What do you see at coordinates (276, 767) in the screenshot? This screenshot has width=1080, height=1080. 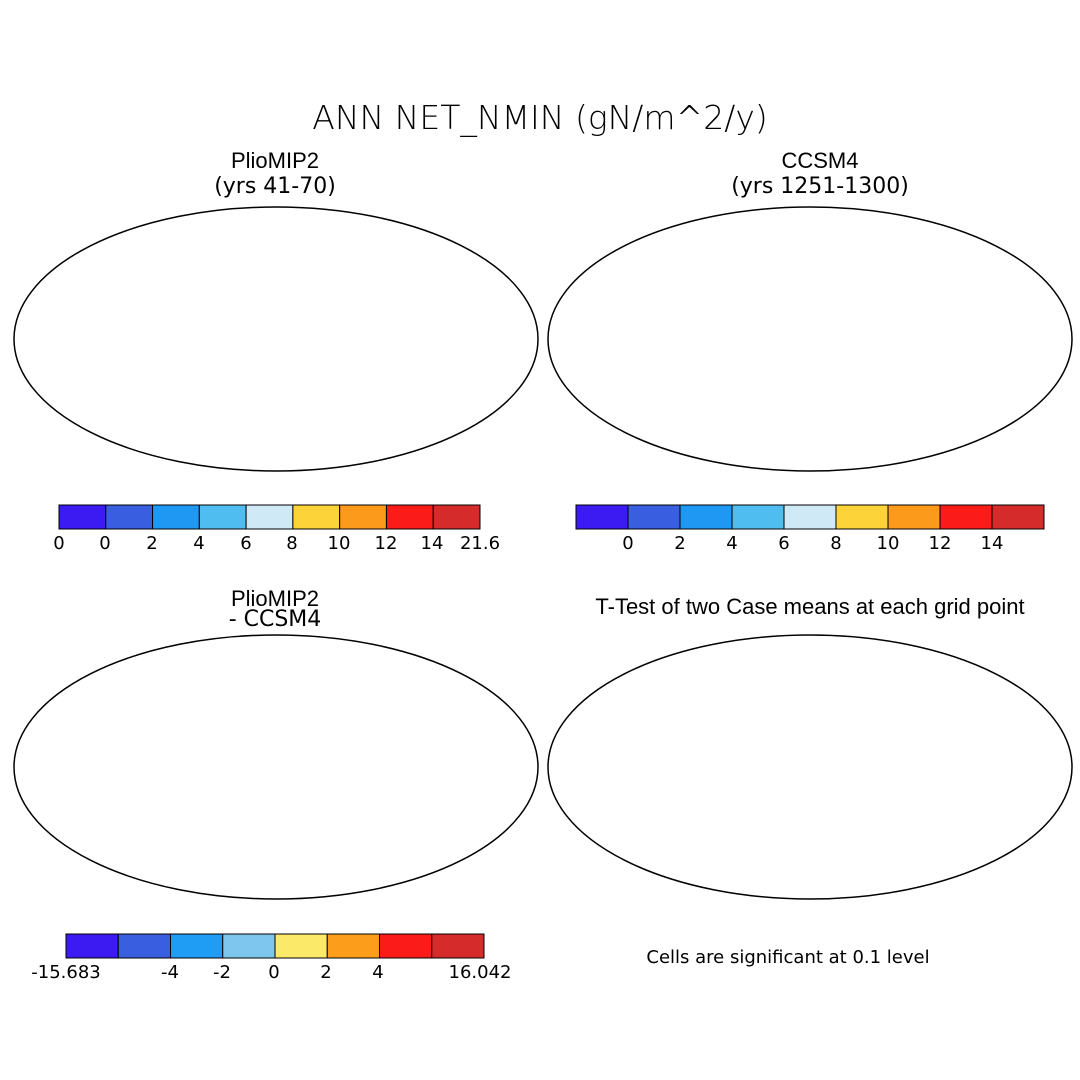 I see `map-difference` at bounding box center [276, 767].